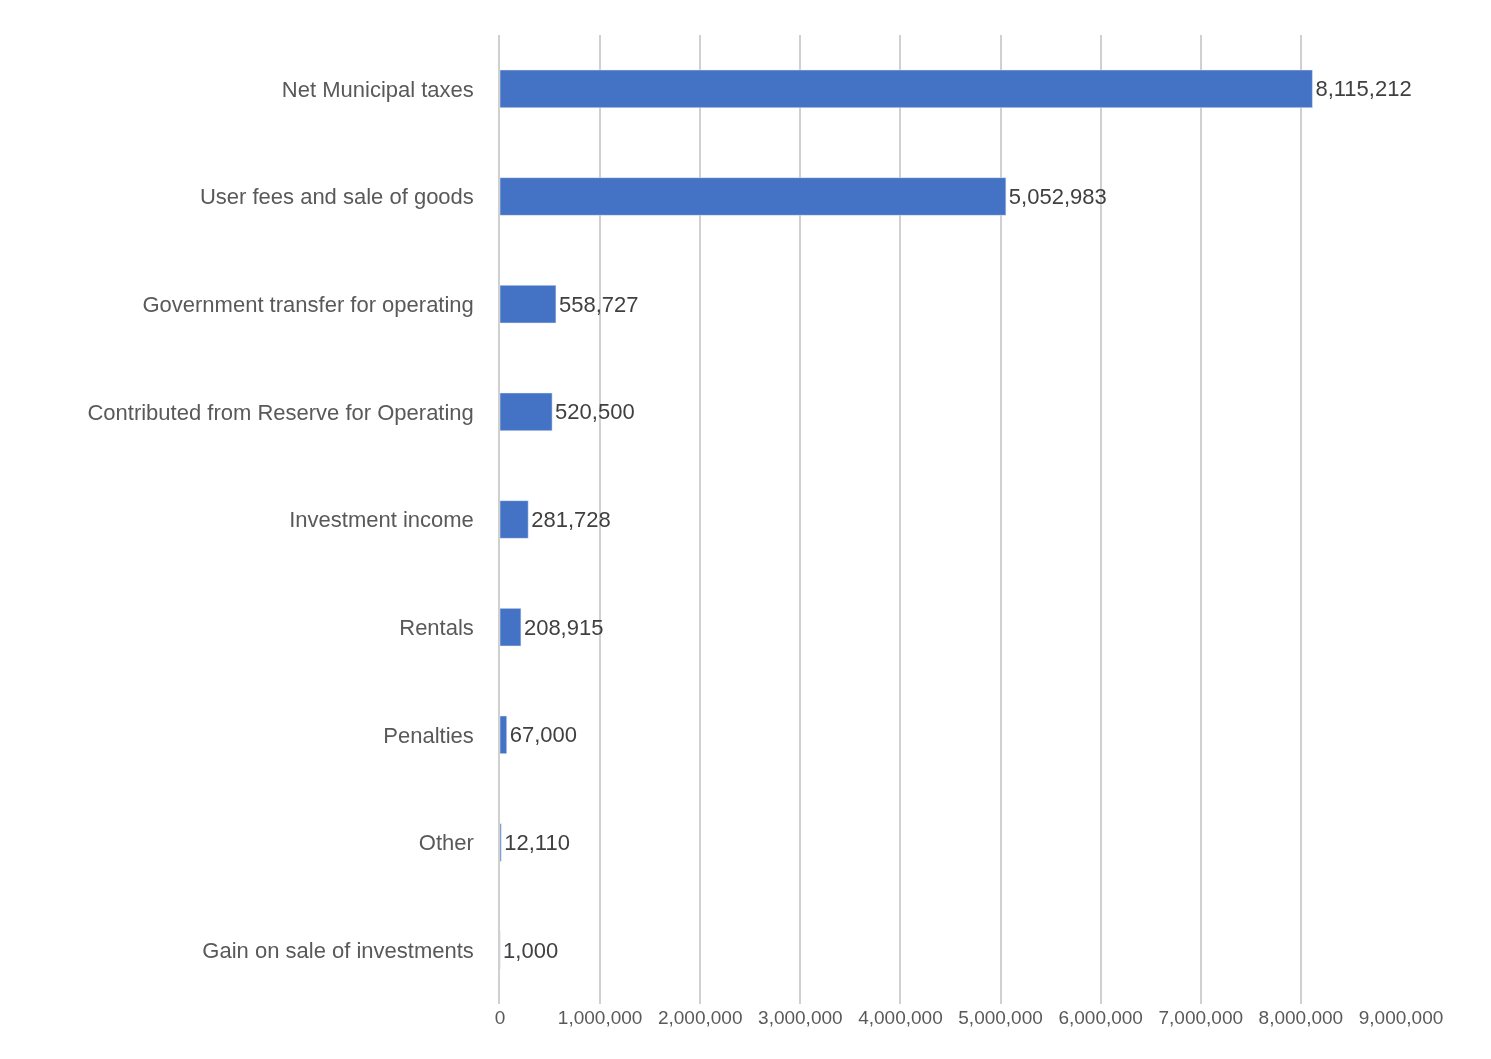  Describe the element at coordinates (500, 1017) in the screenshot. I see `x-tick-label: 0` at that location.